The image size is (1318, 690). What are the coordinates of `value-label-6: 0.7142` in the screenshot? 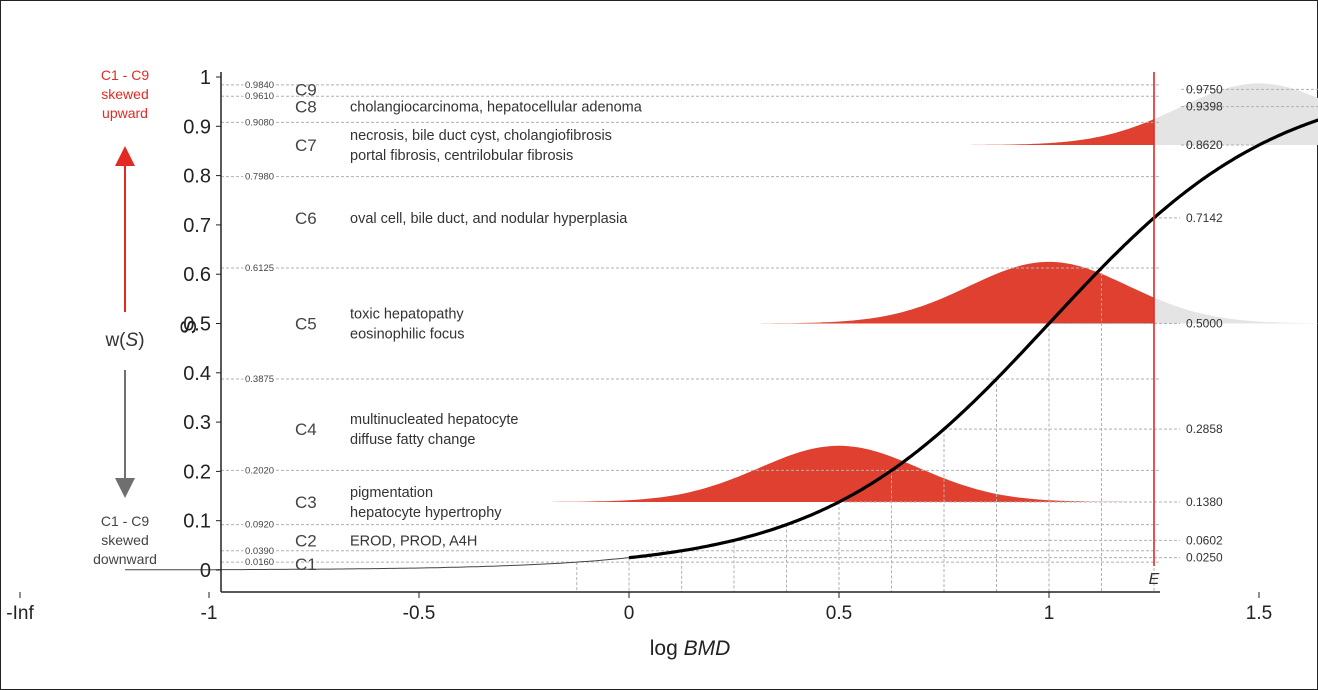 It's located at (1204, 218).